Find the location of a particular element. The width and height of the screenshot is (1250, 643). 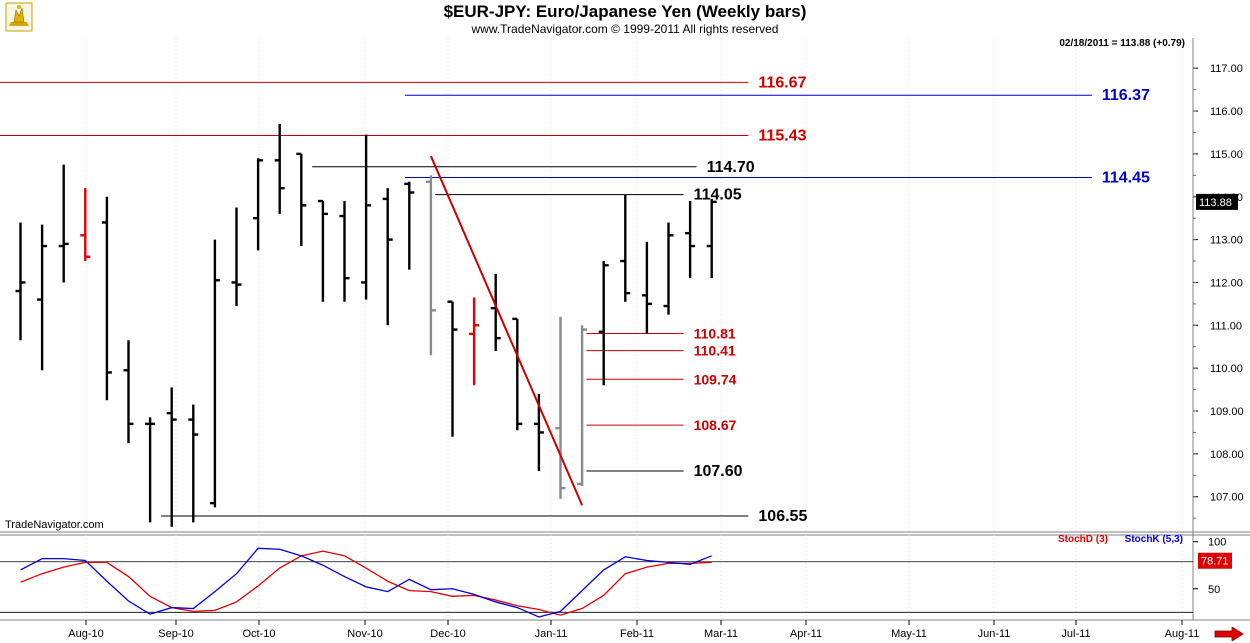

x-tick-label: Dec-10 is located at coordinates (447, 634).